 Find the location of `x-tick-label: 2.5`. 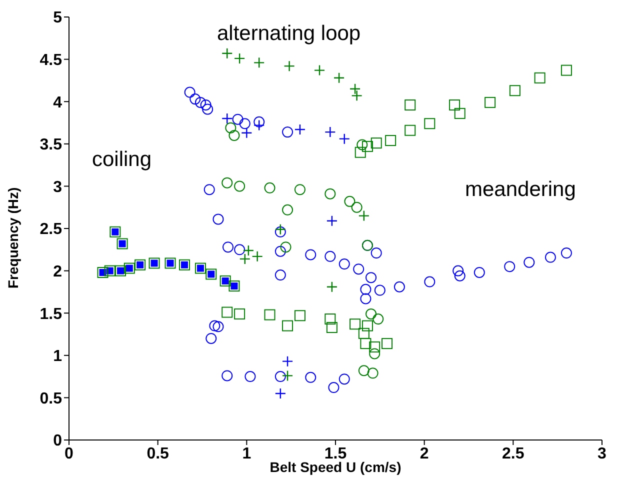

x-tick-label: 2.5 is located at coordinates (513, 453).